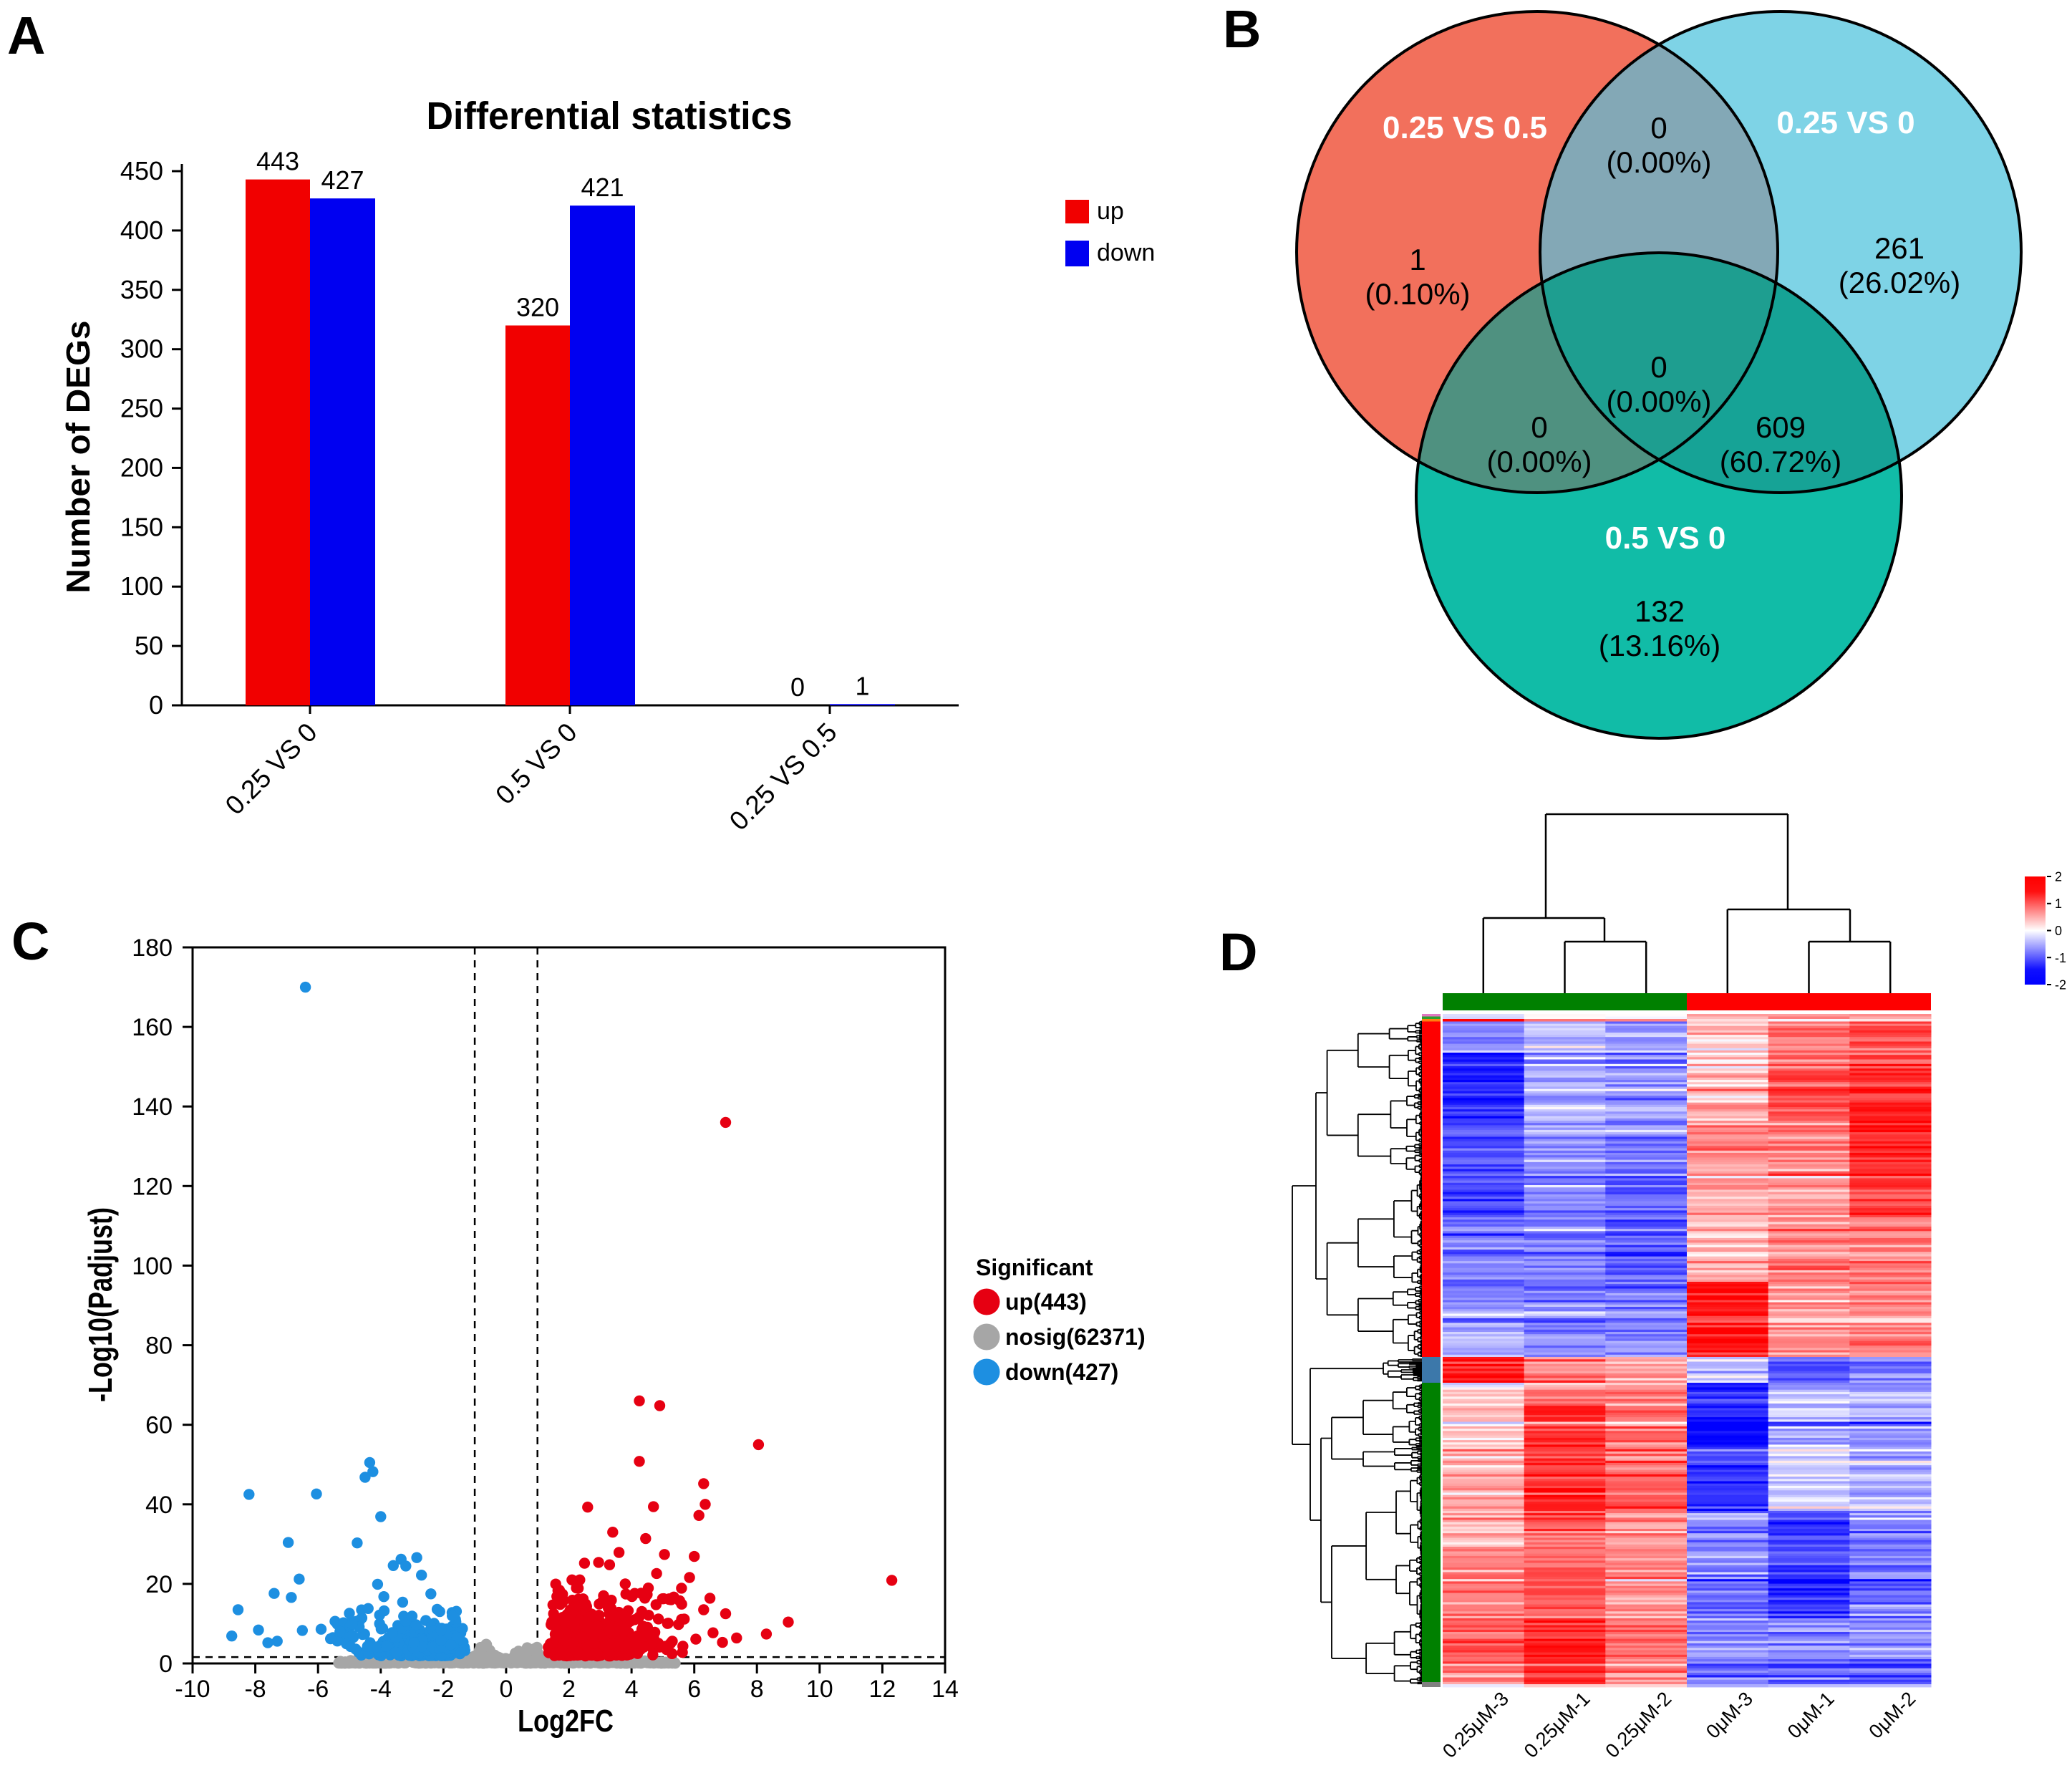  What do you see at coordinates (1465, 127) in the screenshot?
I see `svg-text: 0.25 VS 0.5` at bounding box center [1465, 127].